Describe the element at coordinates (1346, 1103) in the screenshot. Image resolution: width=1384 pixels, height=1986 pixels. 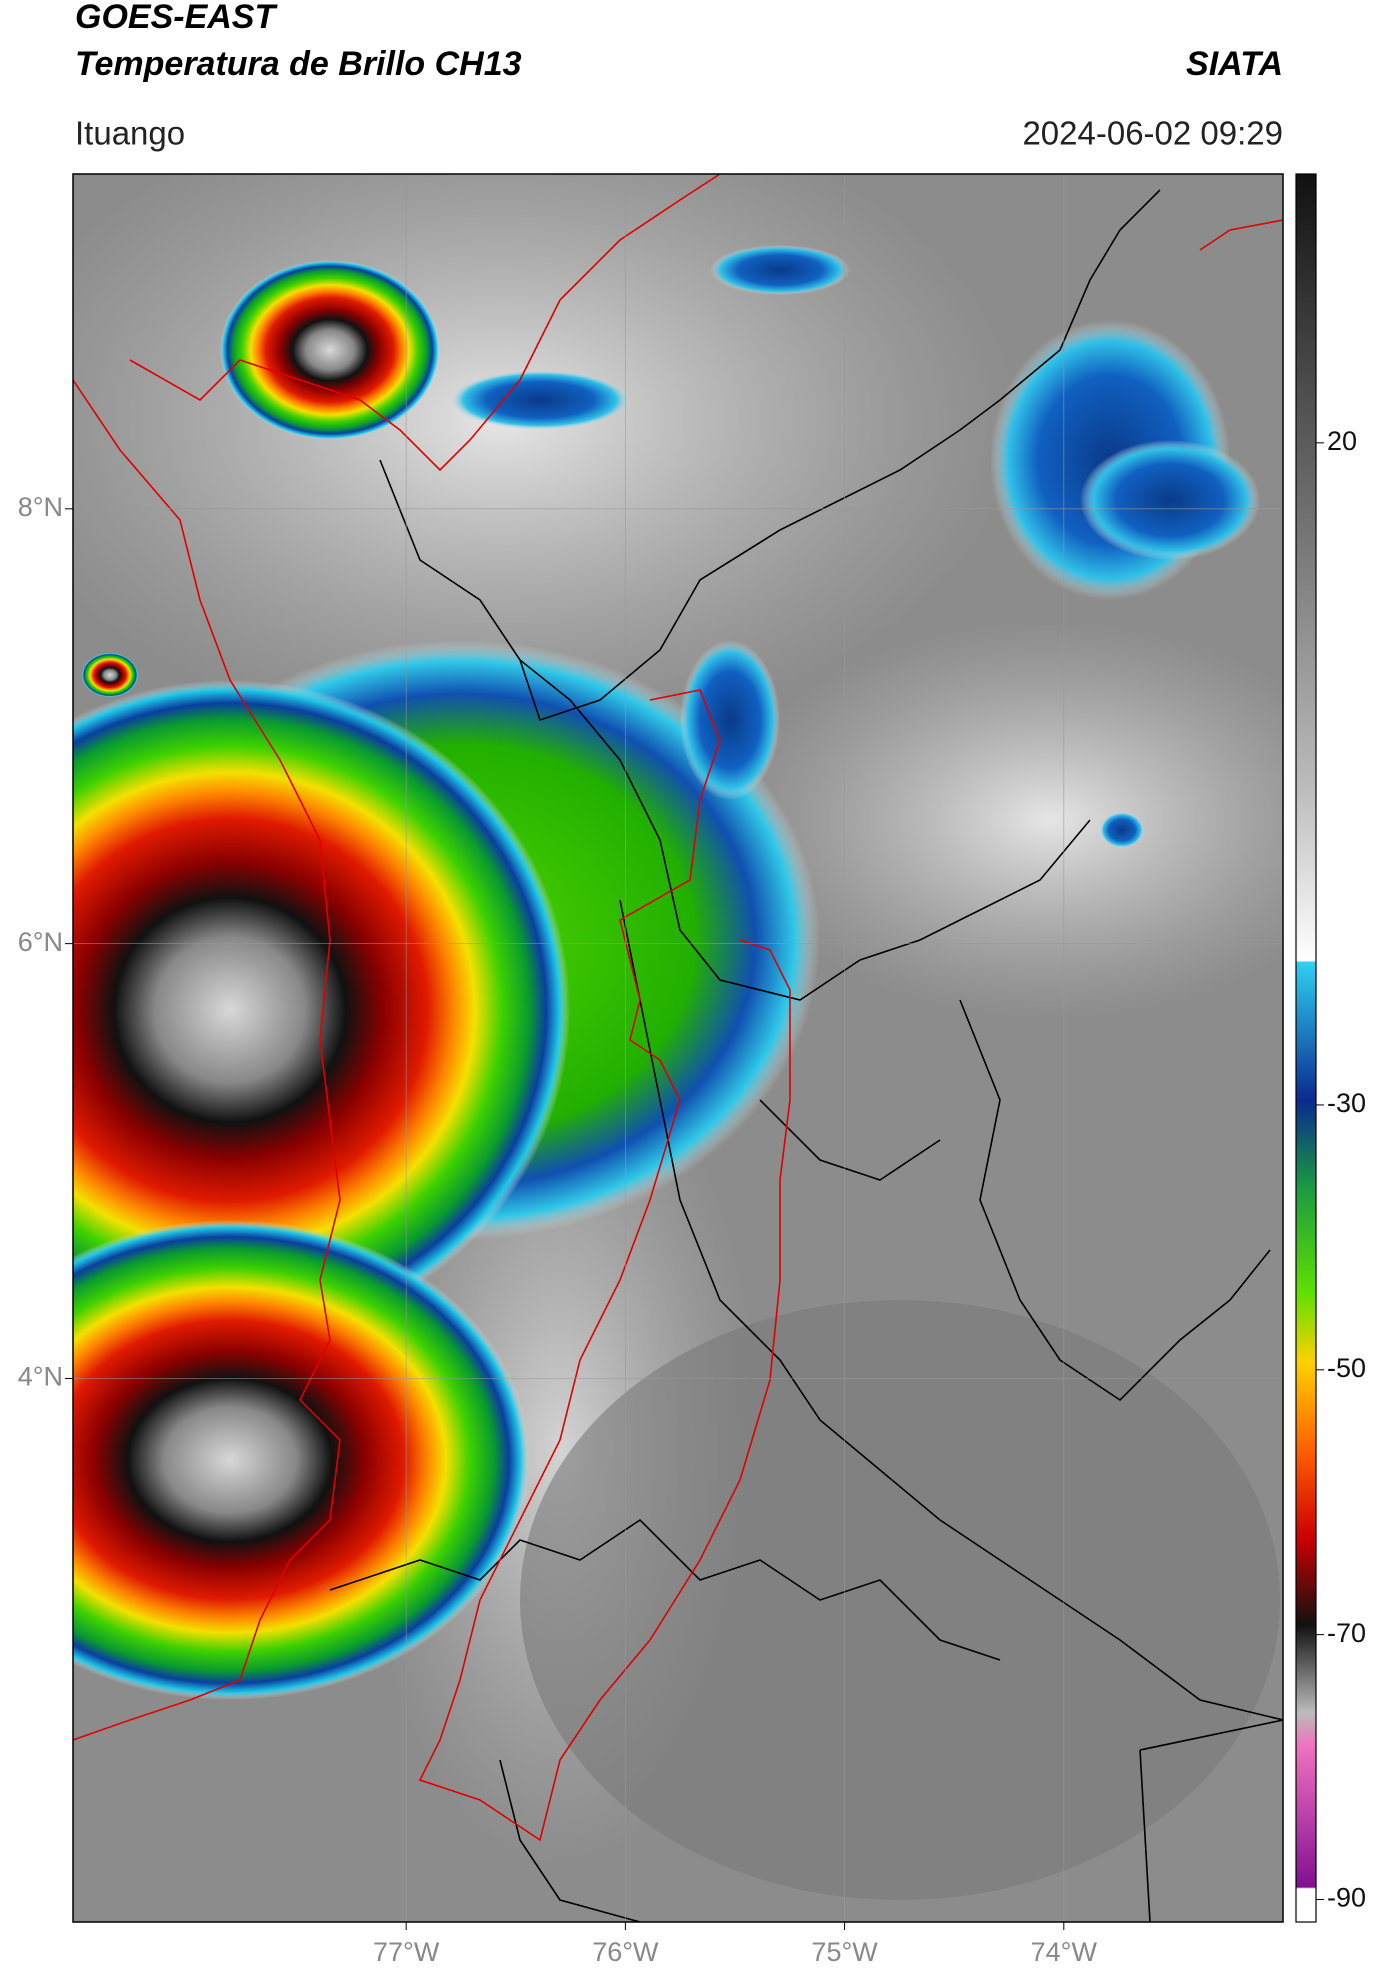
I see `colorbar-label: -30` at that location.